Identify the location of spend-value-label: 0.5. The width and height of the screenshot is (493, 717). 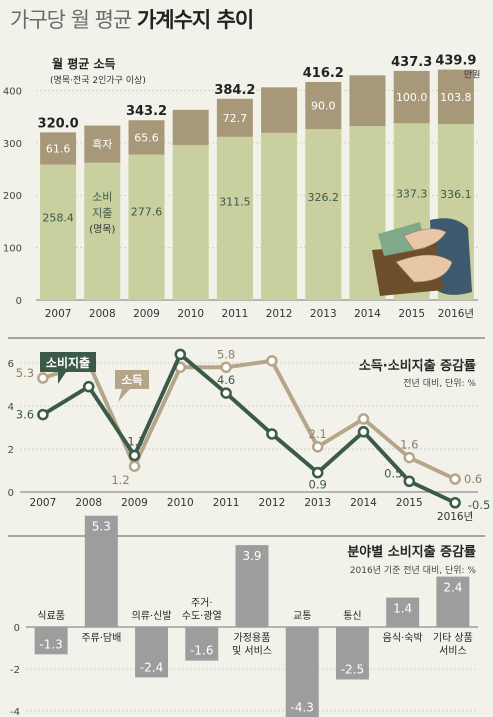
(393, 473).